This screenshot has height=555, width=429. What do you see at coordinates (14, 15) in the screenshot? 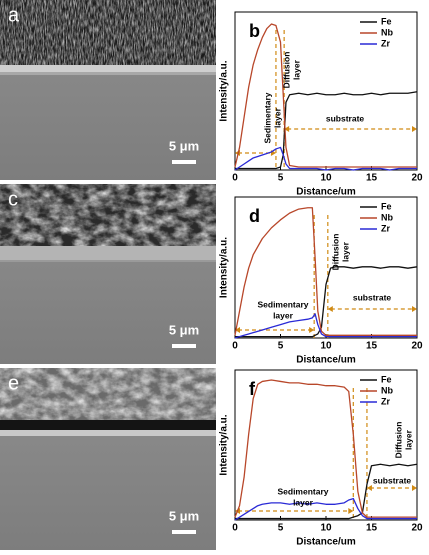
I see `panel-label: a` at bounding box center [14, 15].